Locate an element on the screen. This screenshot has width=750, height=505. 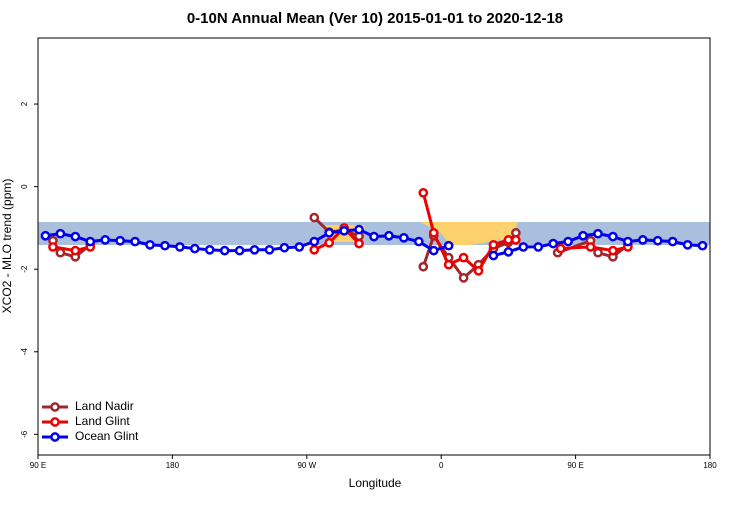
legend-label: Ocean Glint is located at coordinates (107, 436).